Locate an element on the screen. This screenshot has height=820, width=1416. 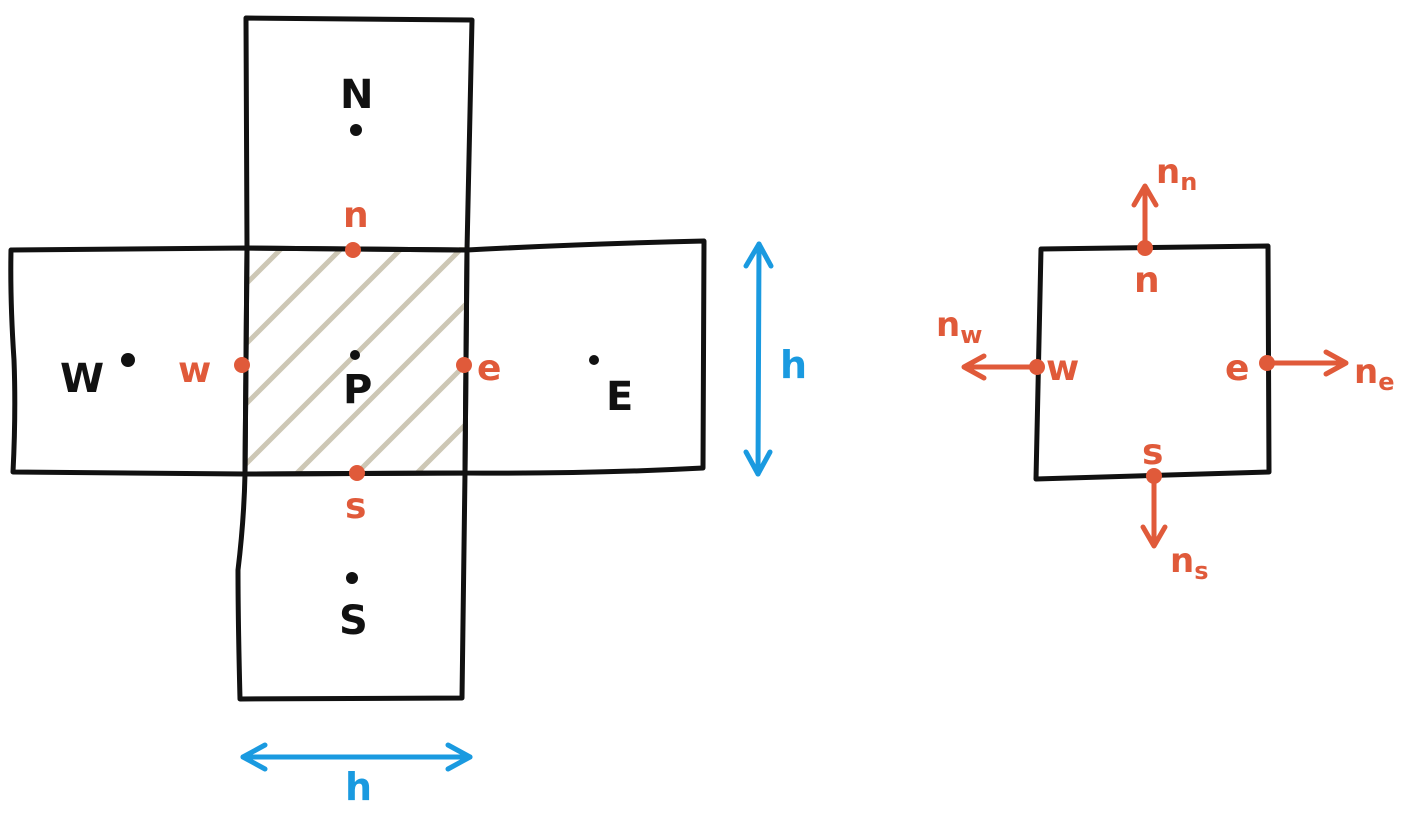
west-cell is located at coordinates (129, 361).